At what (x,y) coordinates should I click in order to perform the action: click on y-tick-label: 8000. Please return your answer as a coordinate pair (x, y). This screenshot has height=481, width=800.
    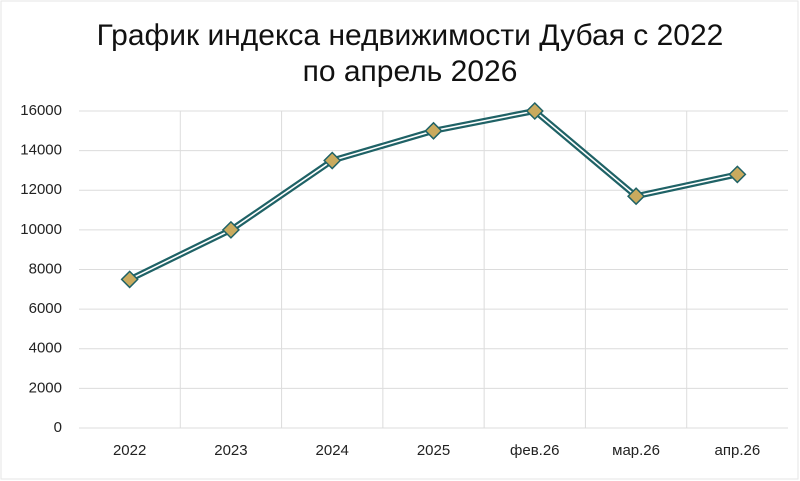
    Looking at the image, I should click on (45, 268).